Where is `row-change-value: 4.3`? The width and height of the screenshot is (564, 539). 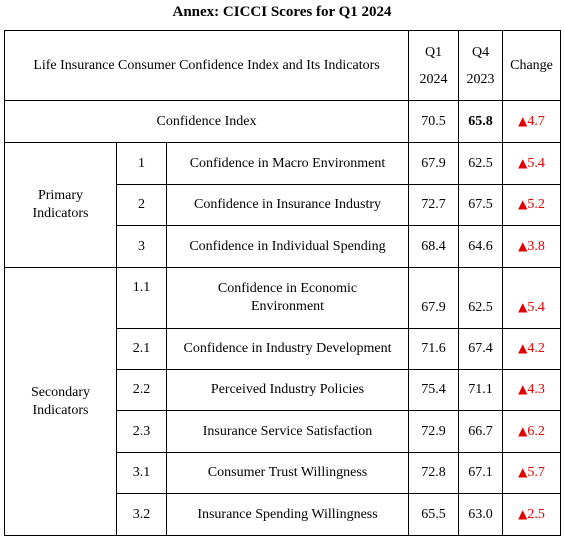 row-change-value: 4.3 is located at coordinates (536, 389).